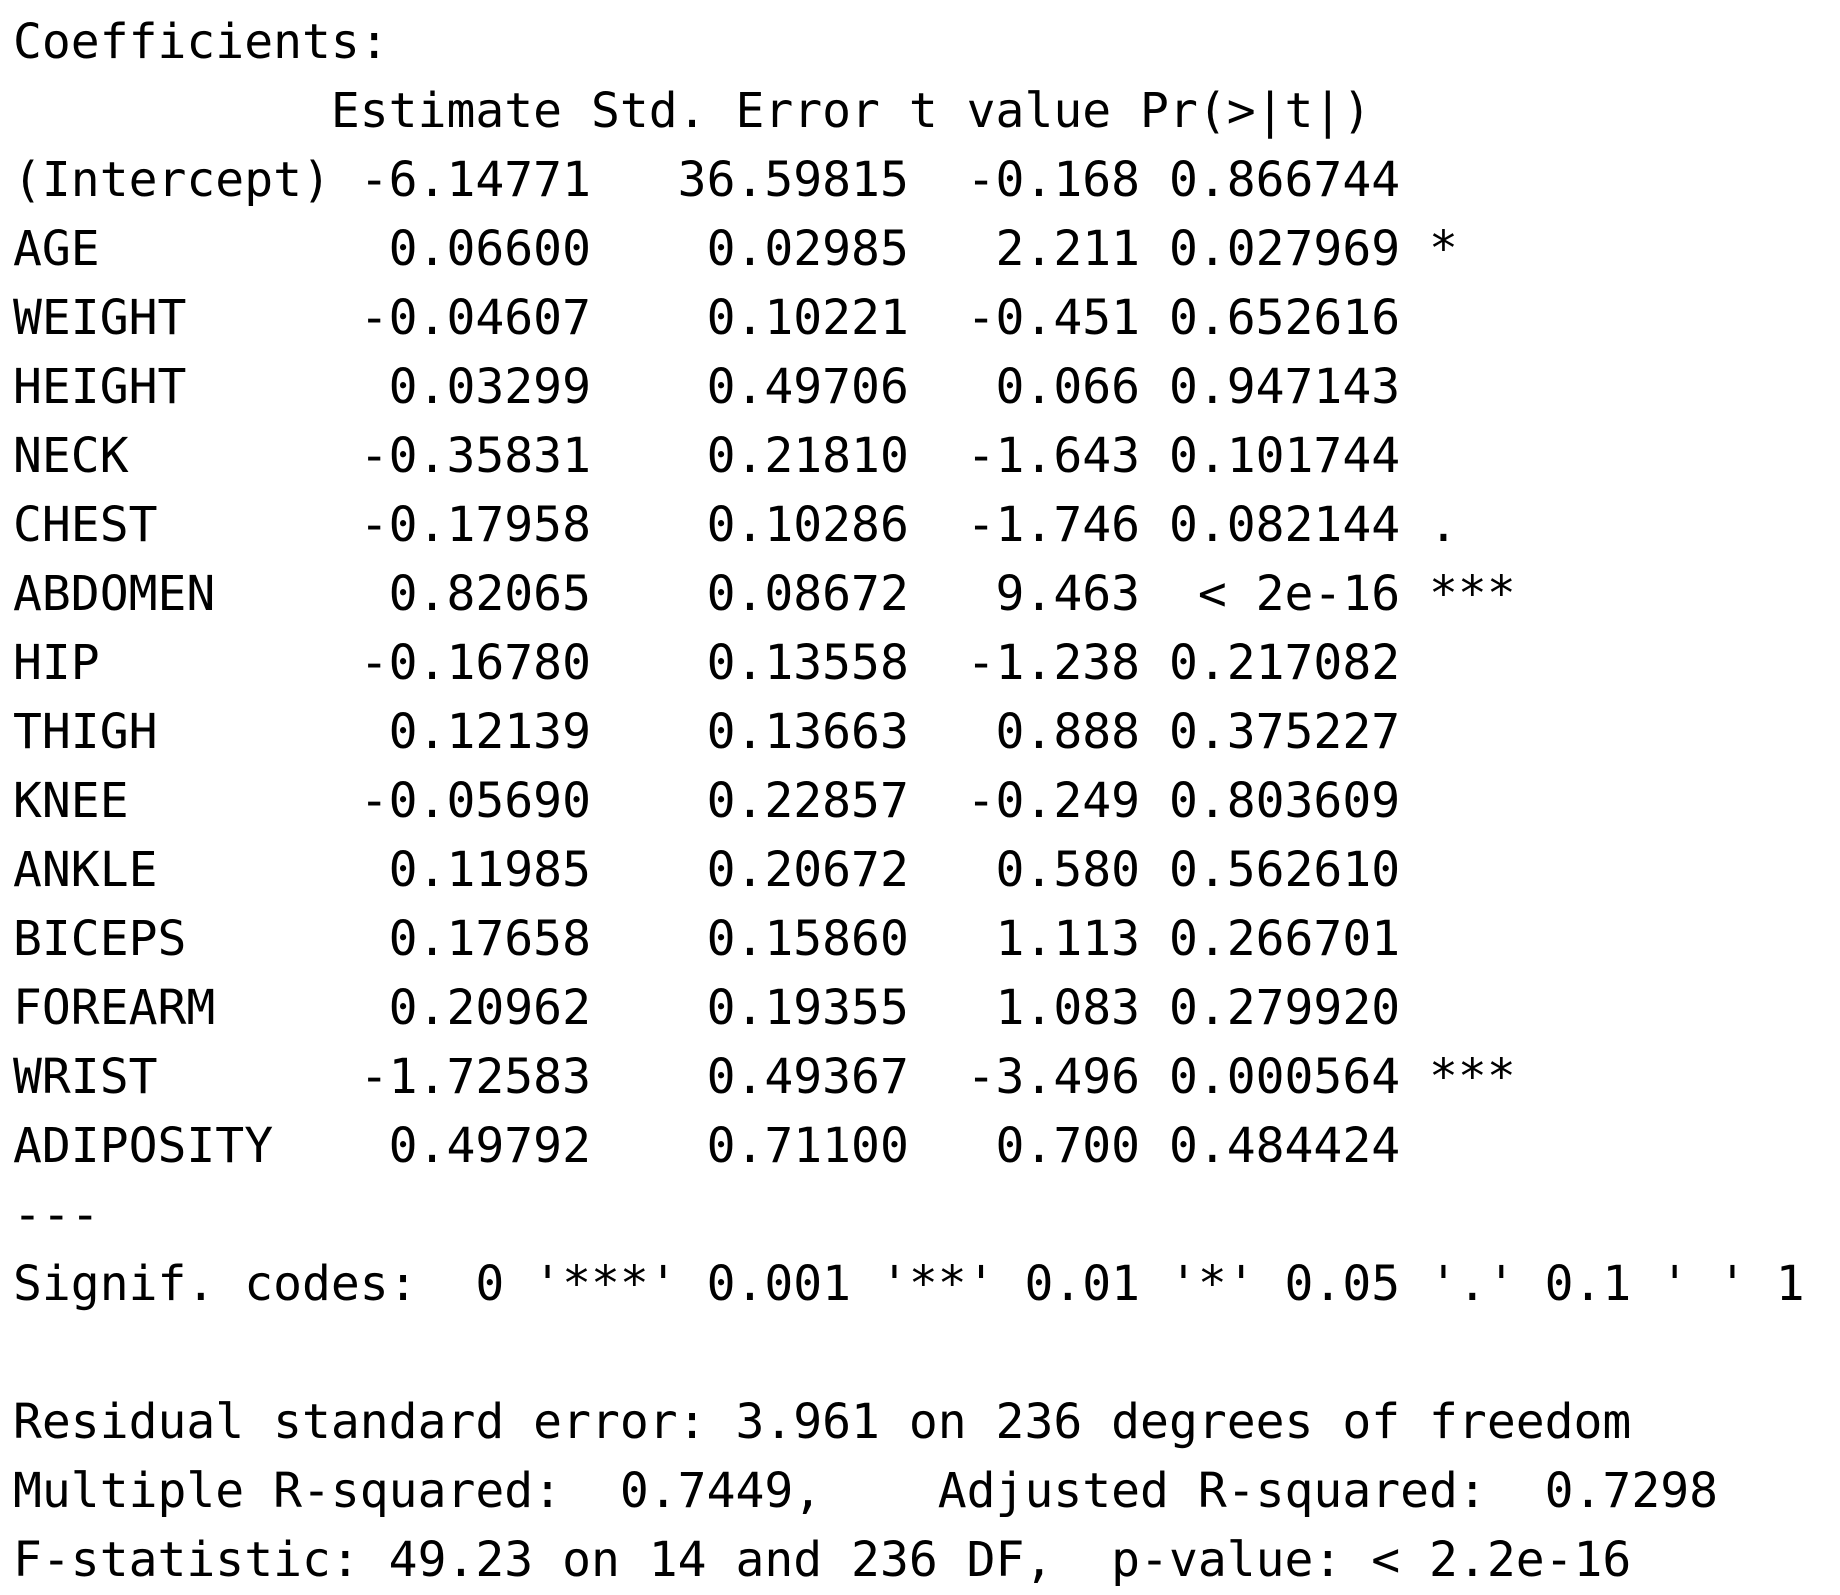 Image resolution: width=1840 pixels, height=1595 pixels. What do you see at coordinates (764, 1146) in the screenshot?
I see `coefficient-row: ADIPOSITY 0.49792 0.71100 0.700 0.484424` at bounding box center [764, 1146].